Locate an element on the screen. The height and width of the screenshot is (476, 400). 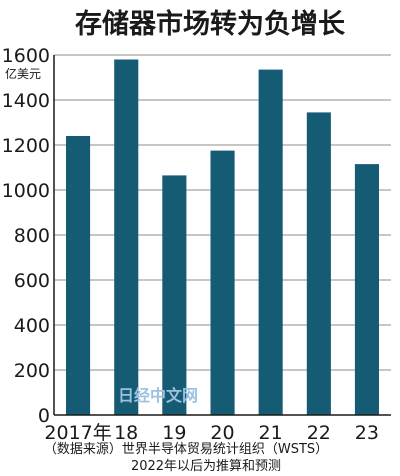
y-tick-label: 600 is located at coordinates (32, 281).